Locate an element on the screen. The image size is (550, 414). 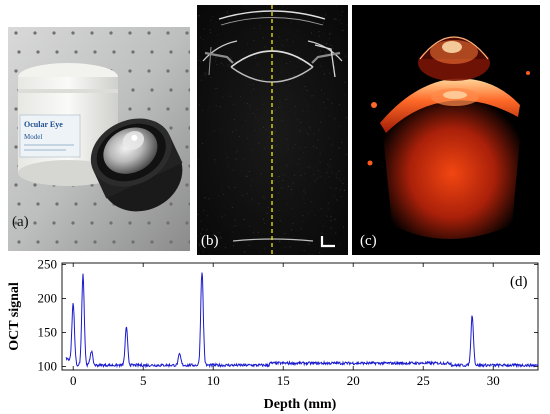
x-tick-label: 10 is located at coordinates (213, 380).